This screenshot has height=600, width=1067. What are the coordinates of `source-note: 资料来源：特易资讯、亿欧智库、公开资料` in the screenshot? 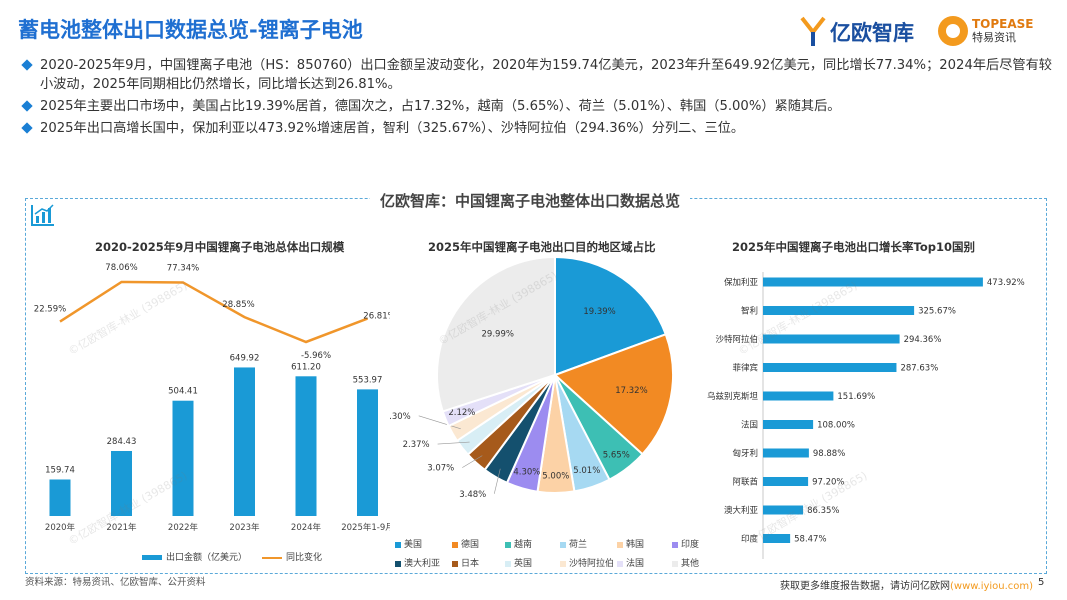 It's located at (115, 582).